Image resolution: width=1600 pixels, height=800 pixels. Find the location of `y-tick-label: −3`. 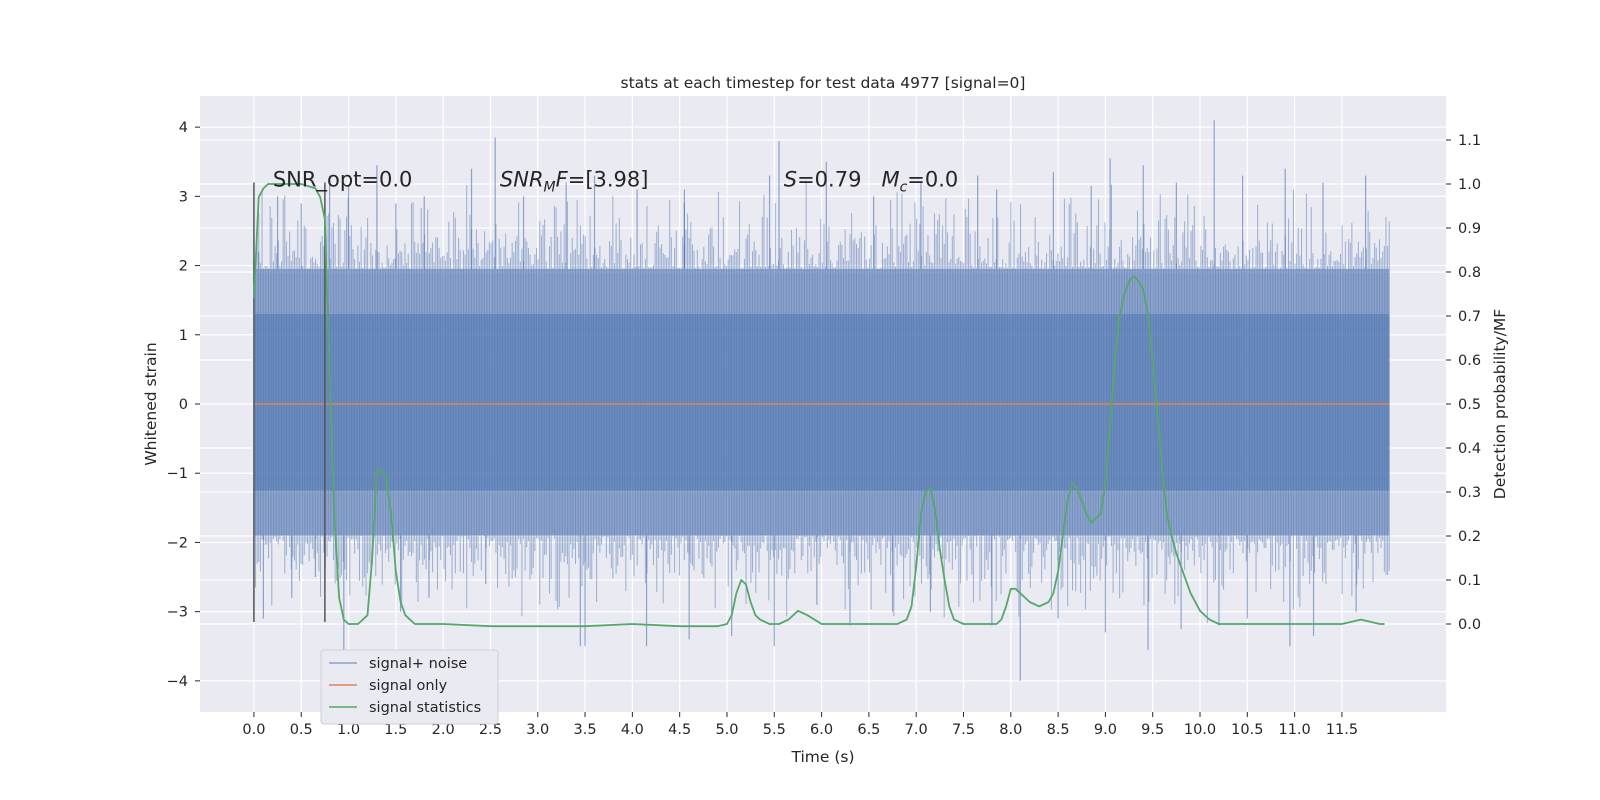

y-tick-label: −3 is located at coordinates (177, 613).